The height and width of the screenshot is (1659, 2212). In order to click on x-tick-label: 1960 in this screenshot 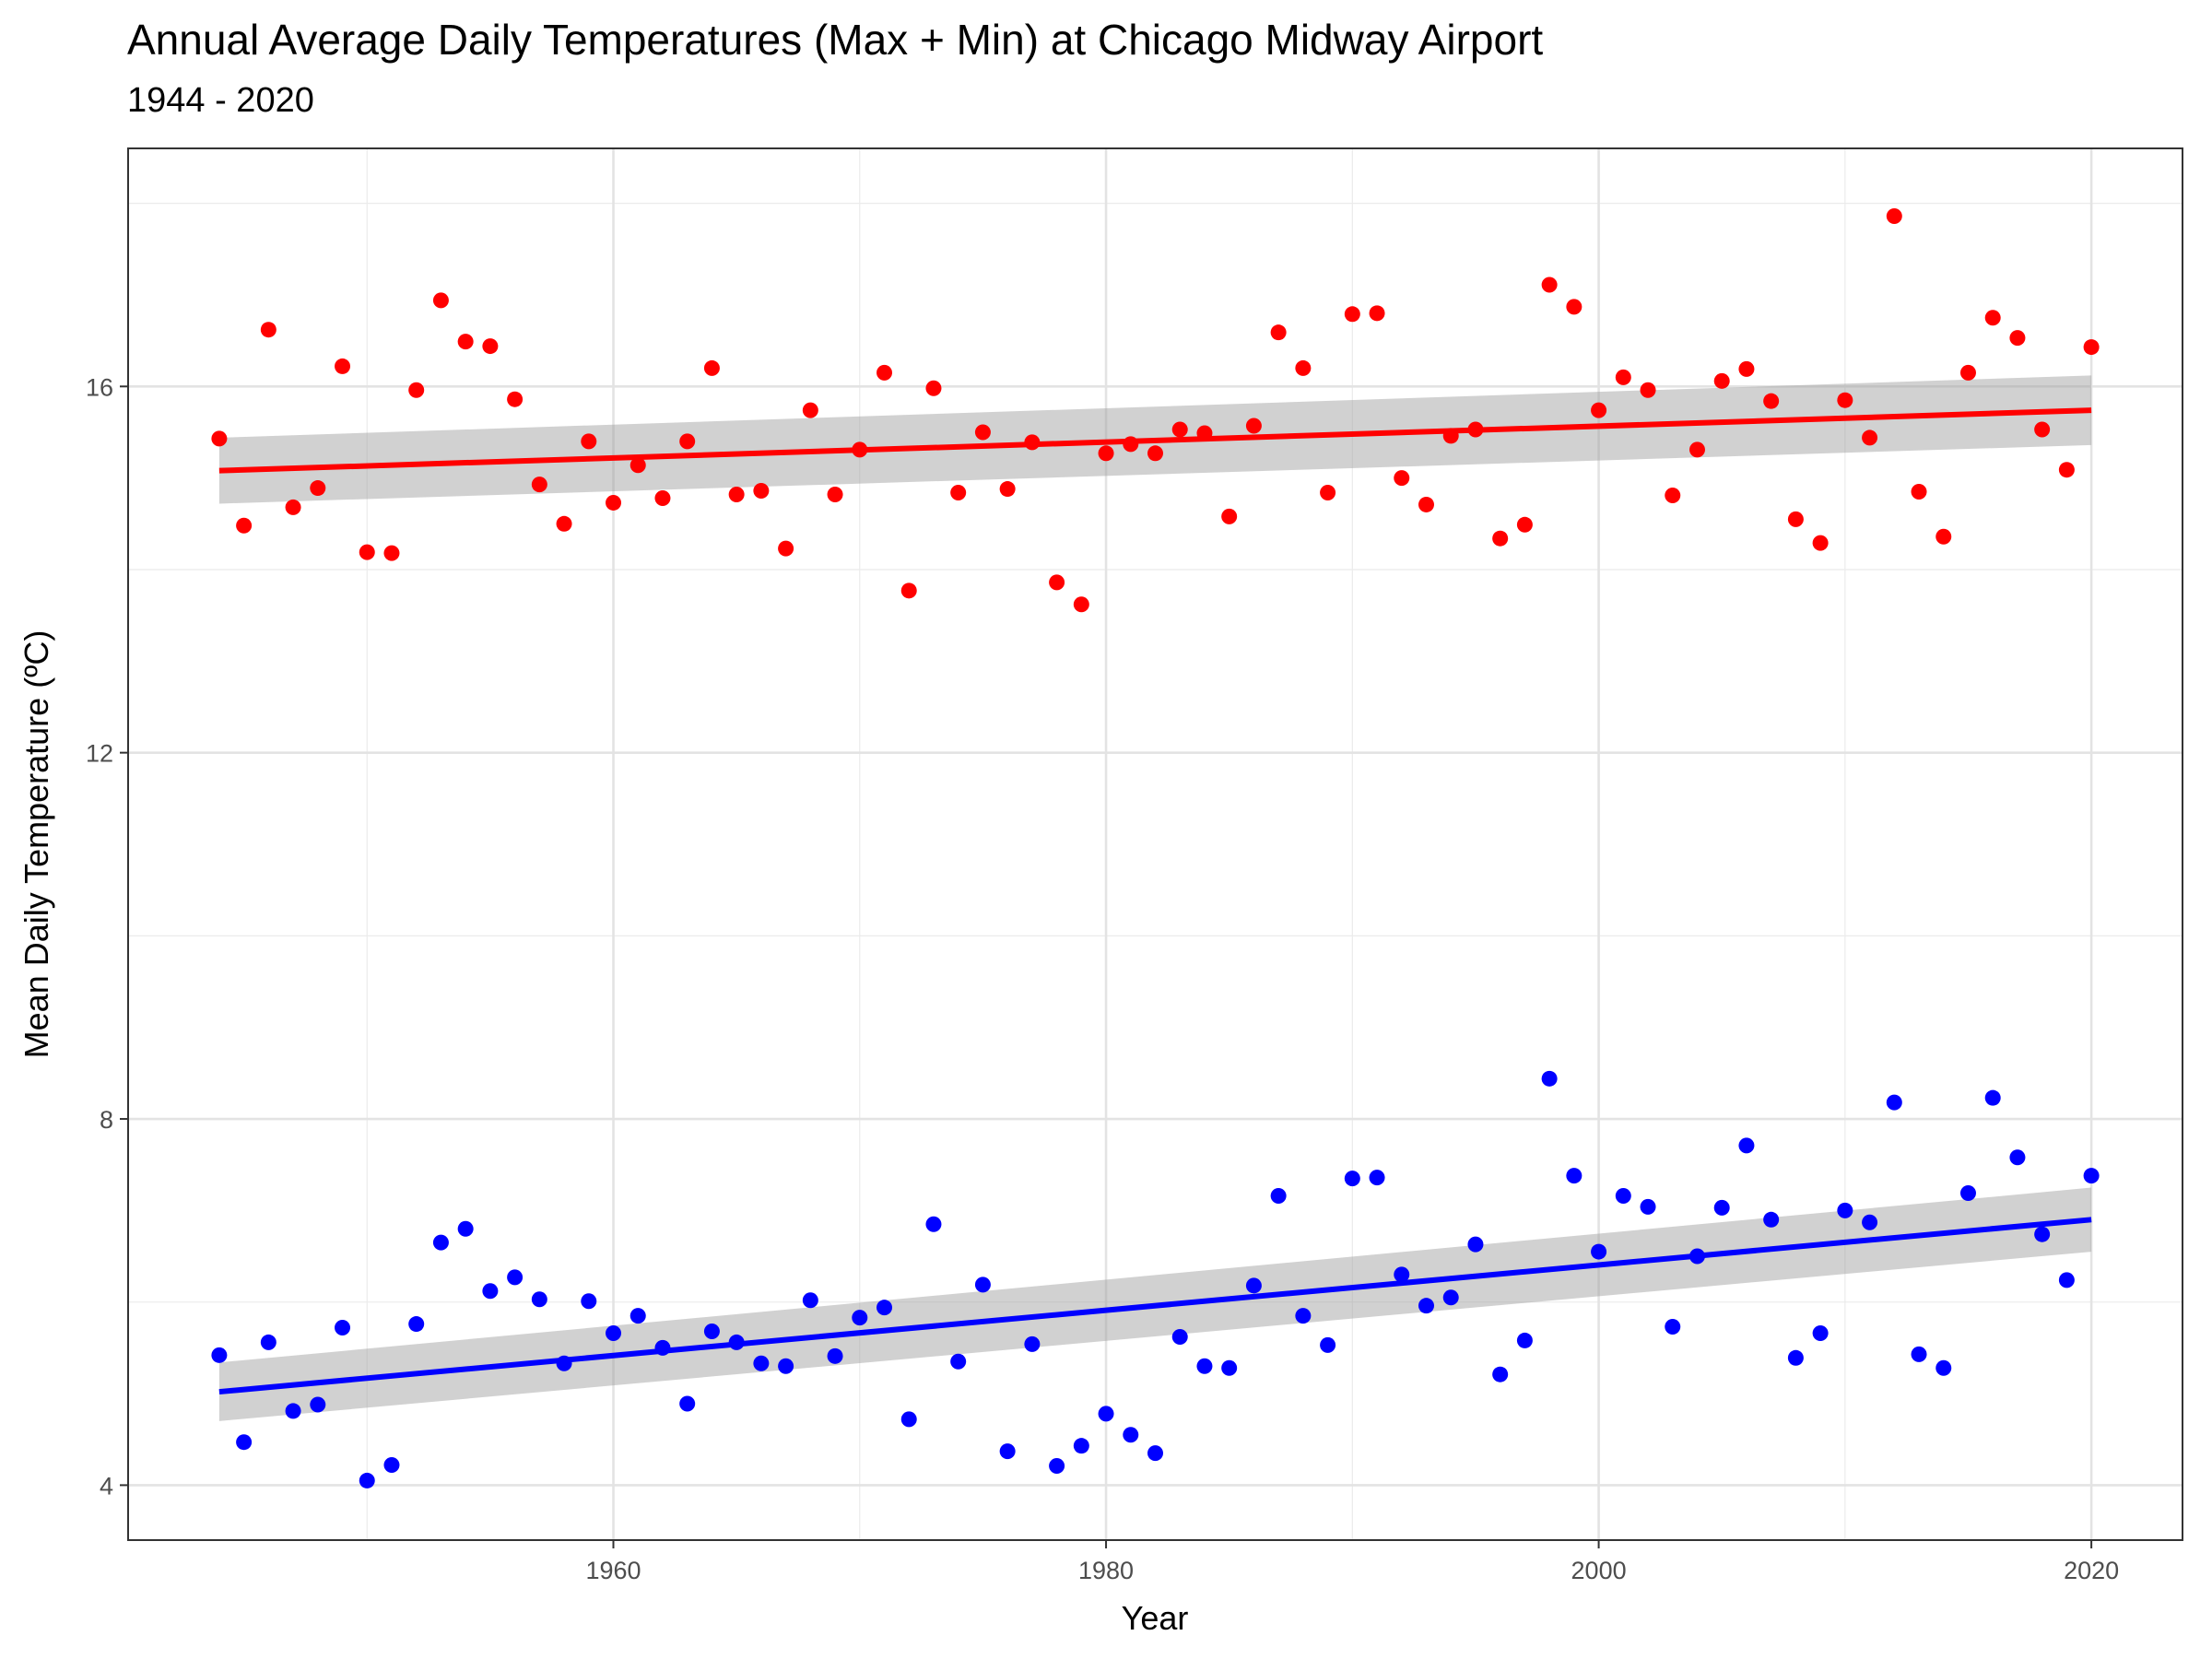, I will do `click(613, 1570)`.